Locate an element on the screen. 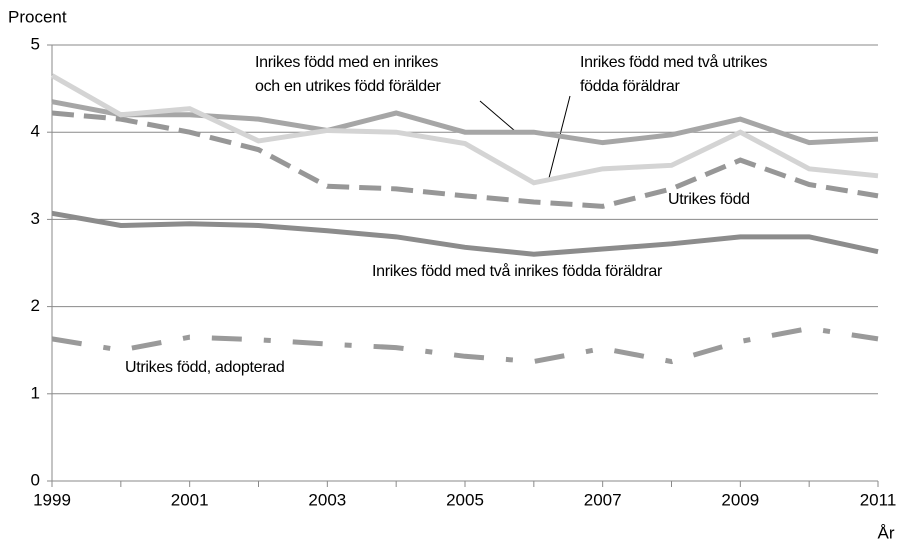 The image size is (909, 543). x-tick-label: 1999 is located at coordinates (52, 499).